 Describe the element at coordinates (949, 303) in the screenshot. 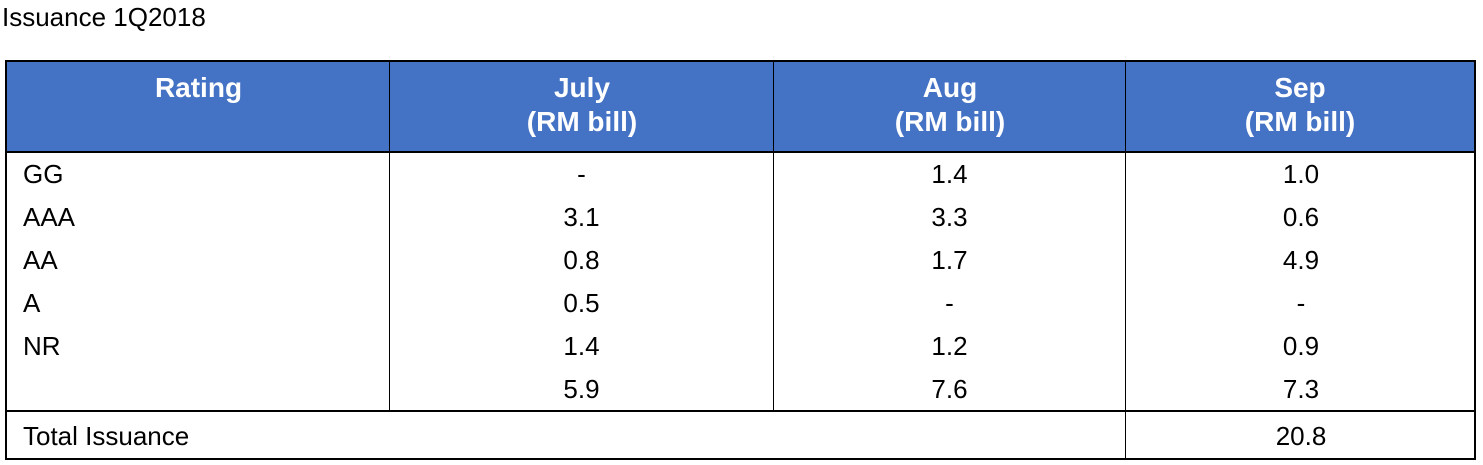

I see `cell-aug: -` at that location.